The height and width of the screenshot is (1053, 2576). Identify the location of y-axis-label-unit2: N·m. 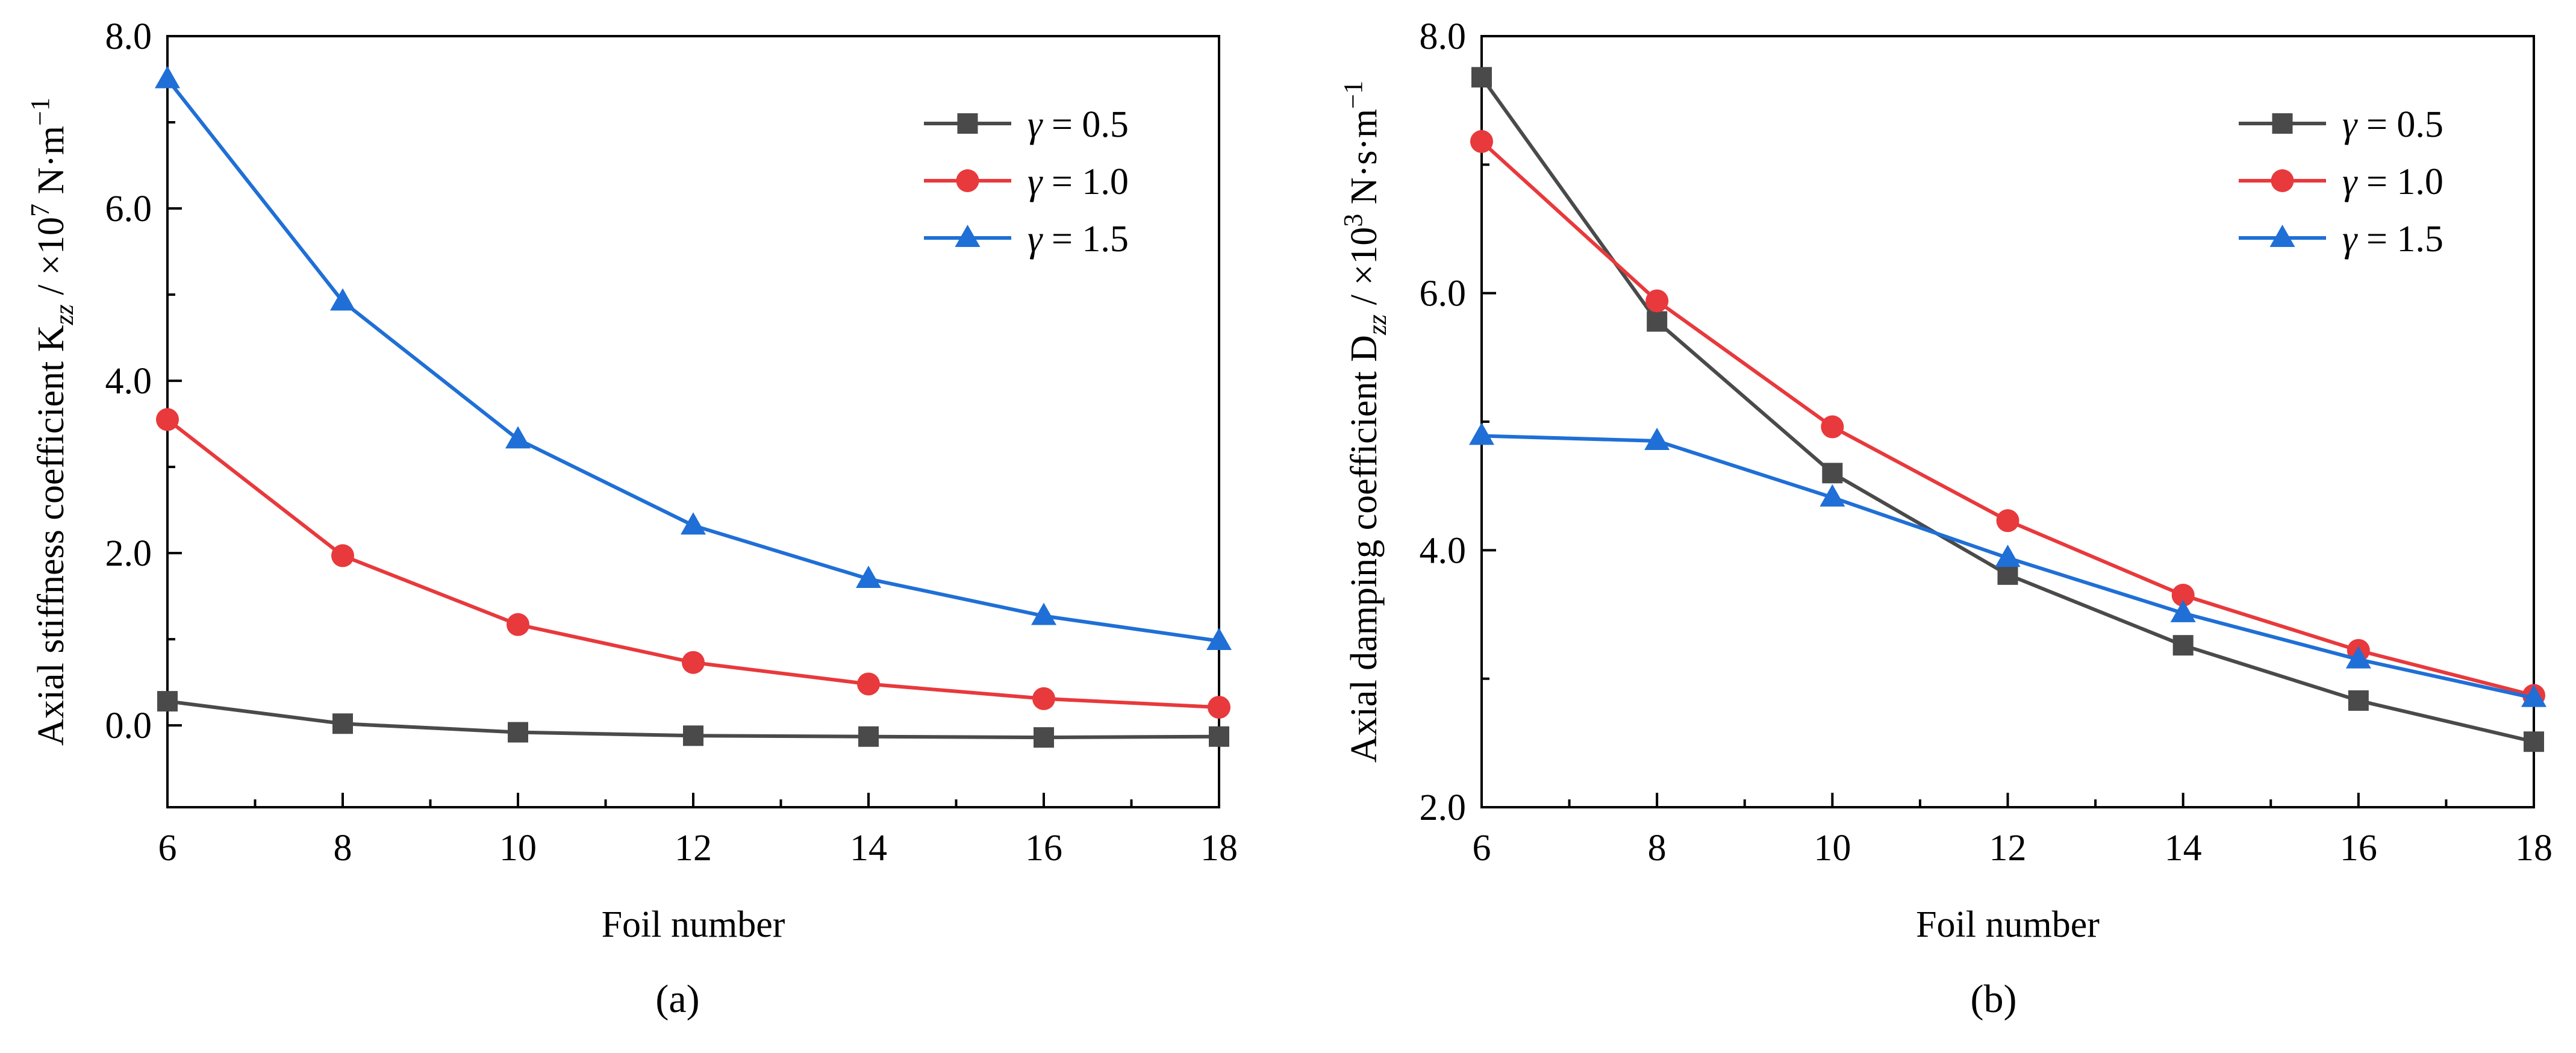
(51, 165).